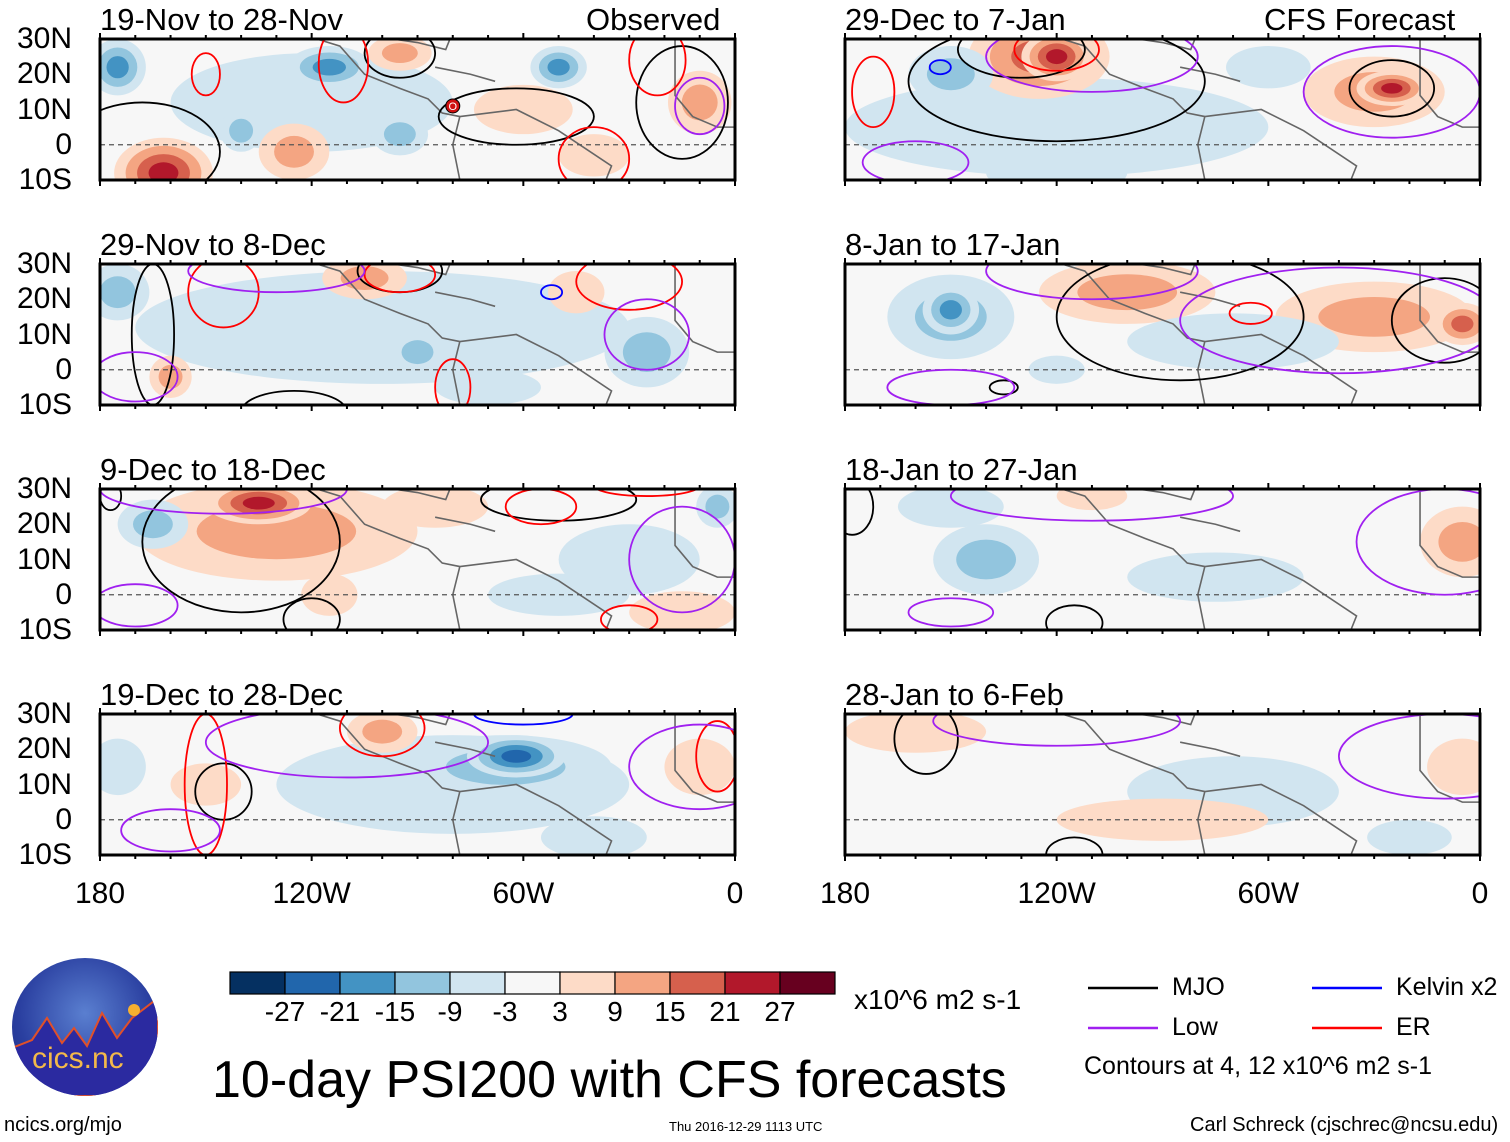 This screenshot has height=1142, width=1510. Describe the element at coordinates (1344, 1125) in the screenshot. I see `author-credit: Carl Schreck (cjschrec@ncsu.edu)` at that location.